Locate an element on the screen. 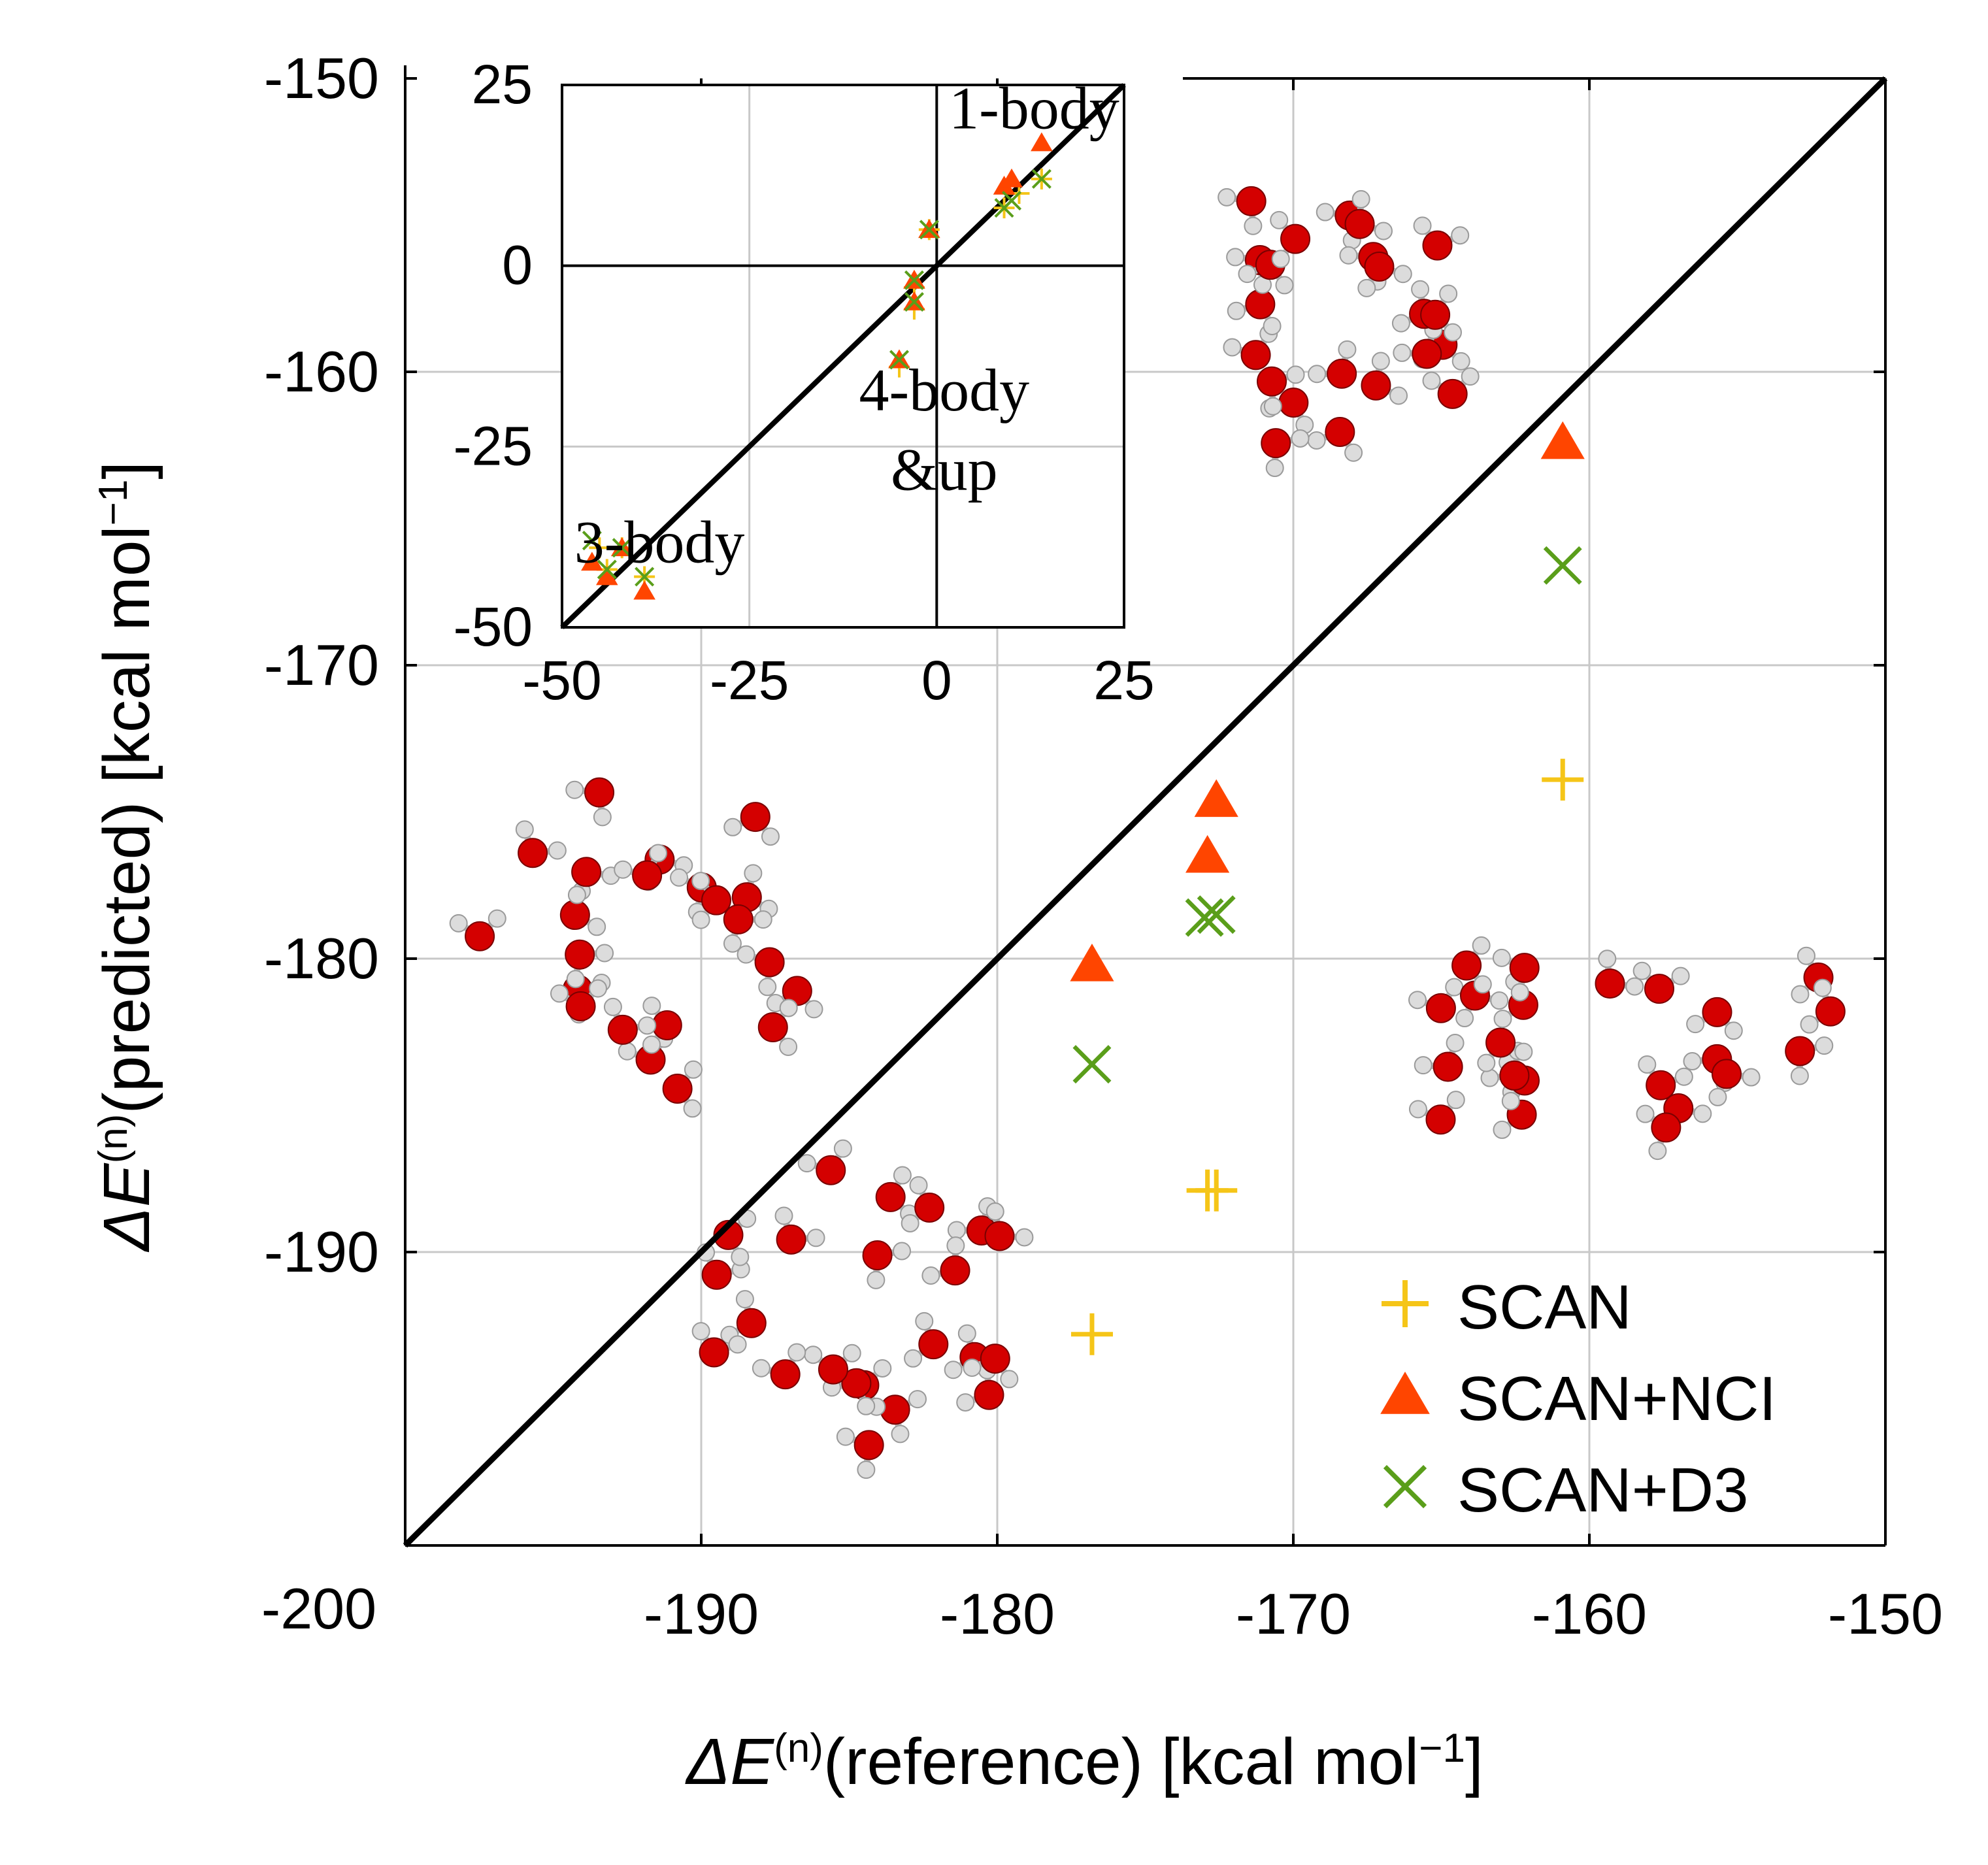 The image size is (1988, 1865). inset-y-tick-label: 25 is located at coordinates (503, 84).